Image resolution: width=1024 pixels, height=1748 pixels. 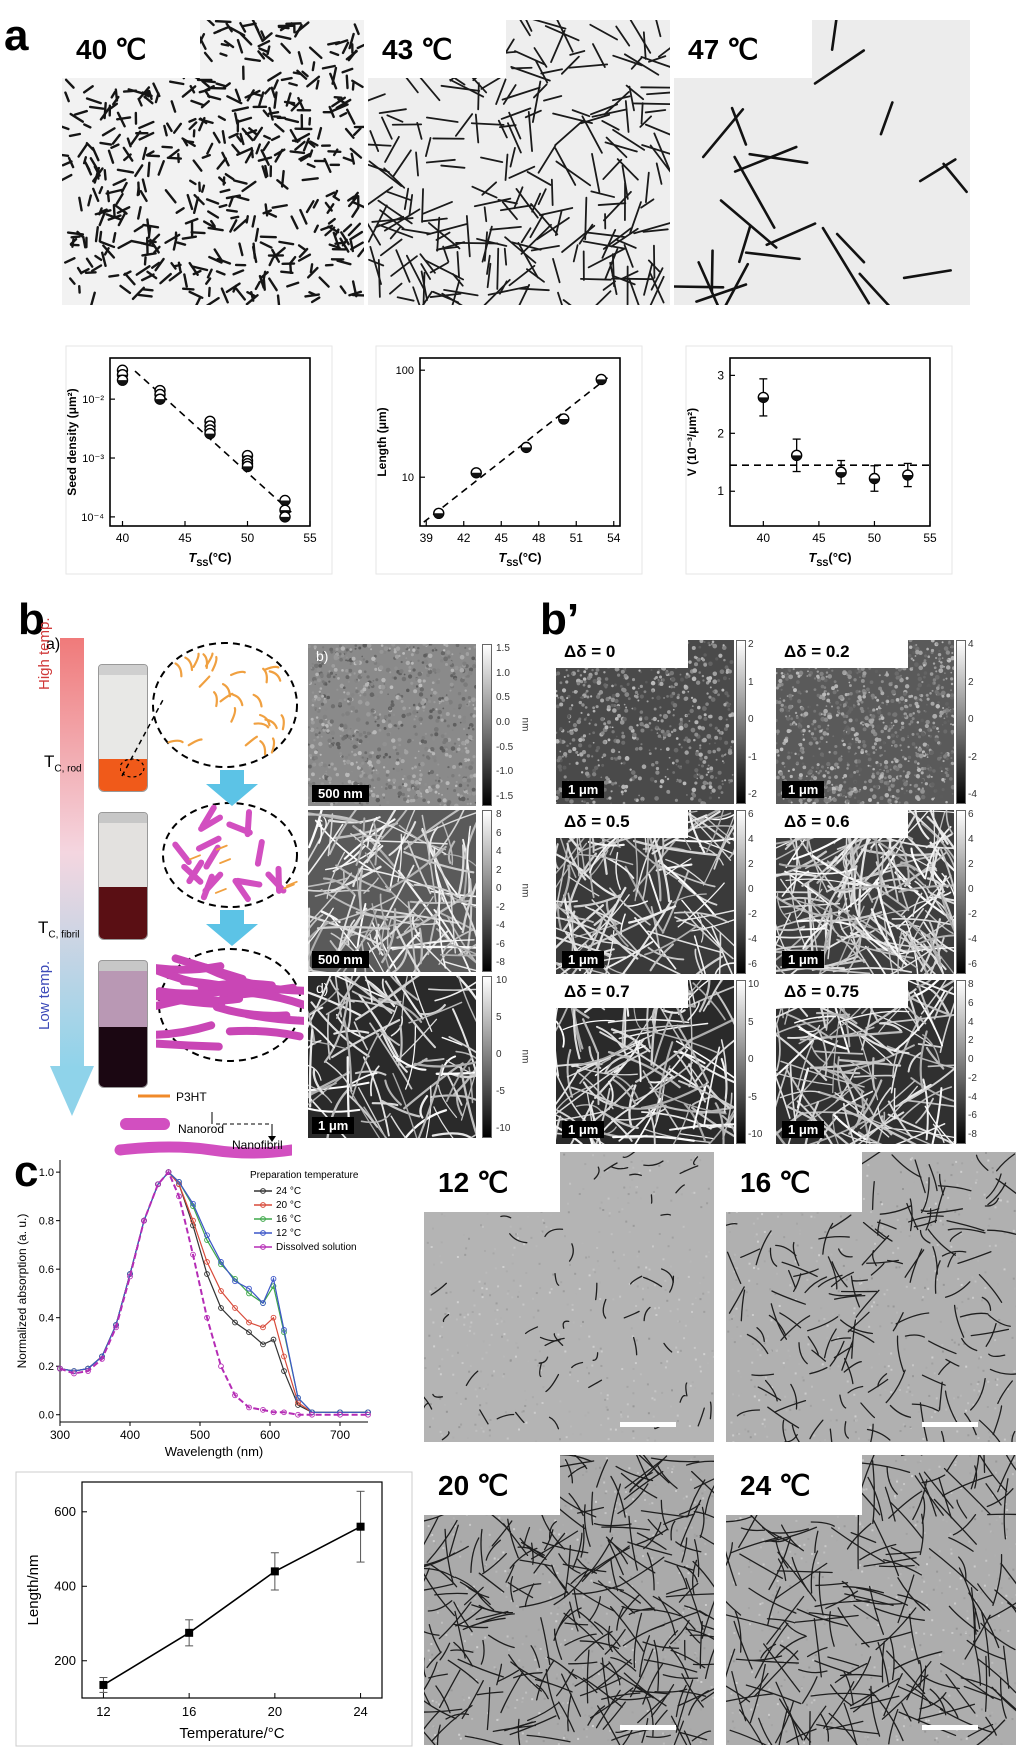 I want to click on scale-bar: 500 nm, so click(x=340, y=793).